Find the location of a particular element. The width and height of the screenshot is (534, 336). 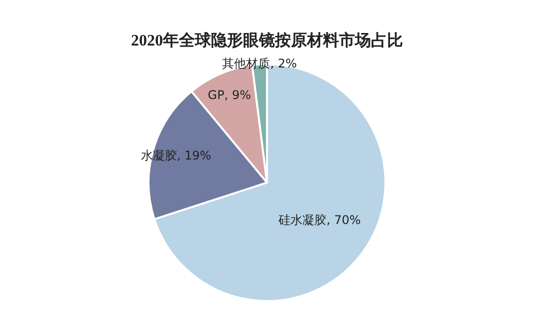

slice-label: GP, 9% is located at coordinates (229, 95).